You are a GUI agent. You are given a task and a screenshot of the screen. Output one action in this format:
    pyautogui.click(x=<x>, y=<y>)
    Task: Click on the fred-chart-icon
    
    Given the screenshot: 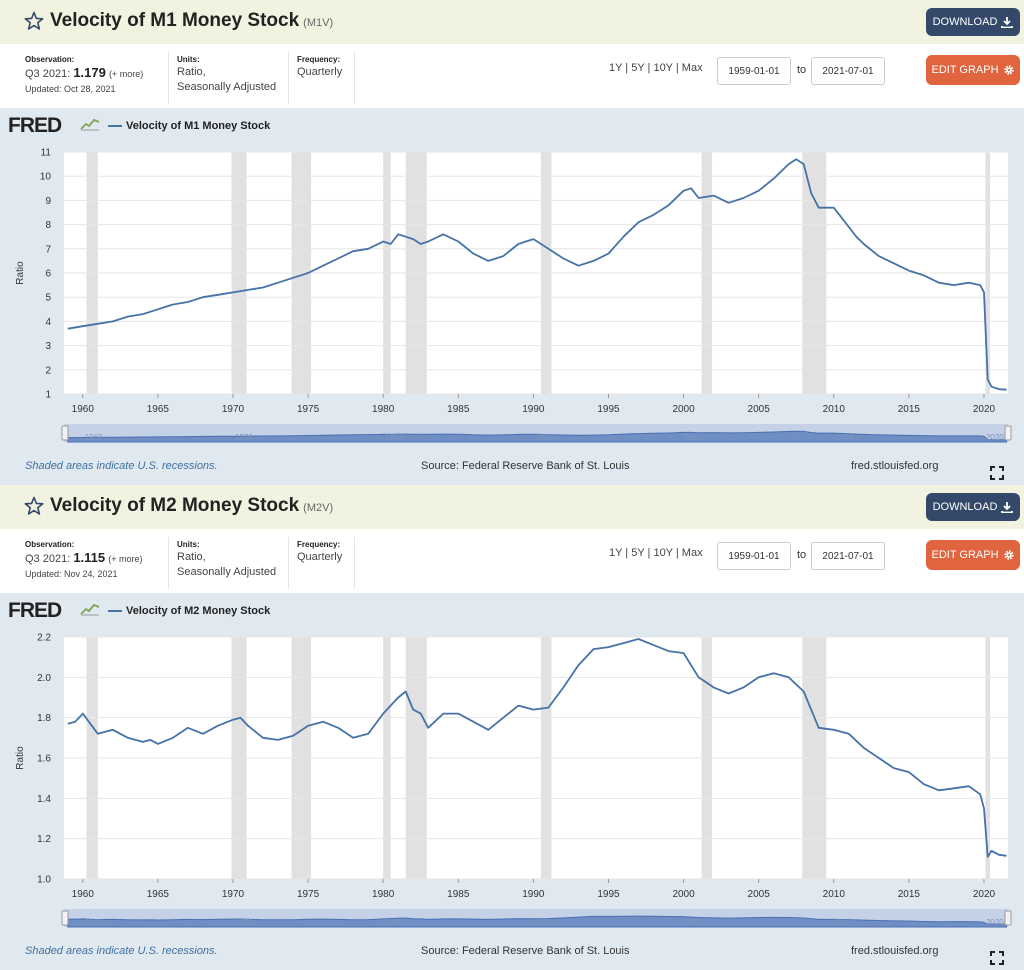 What is the action you would take?
    pyautogui.click(x=90, y=124)
    